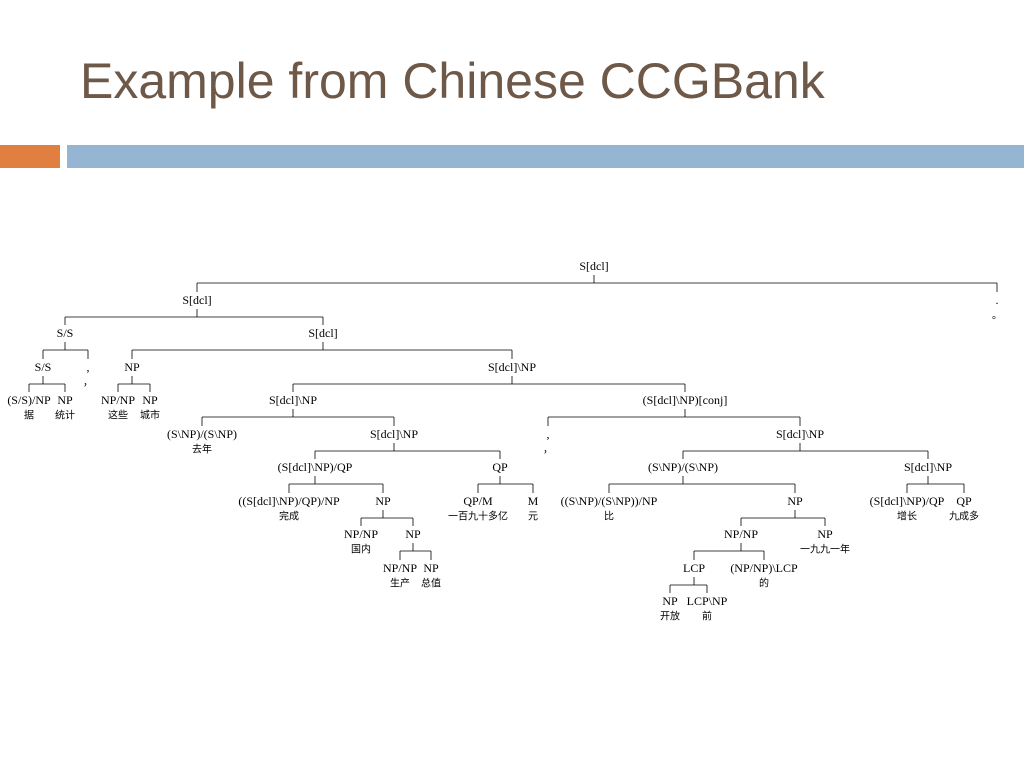 The image size is (1024, 768). Describe the element at coordinates (118, 414) in the screenshot. I see `word: 这些` at that location.